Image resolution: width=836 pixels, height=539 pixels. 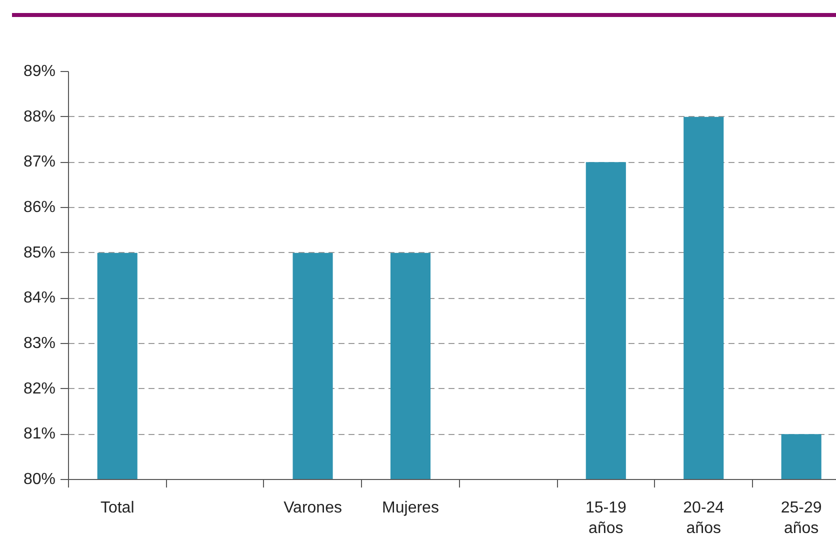 What do you see at coordinates (39, 343) in the screenshot?
I see `y-tick-label: 83%` at bounding box center [39, 343].